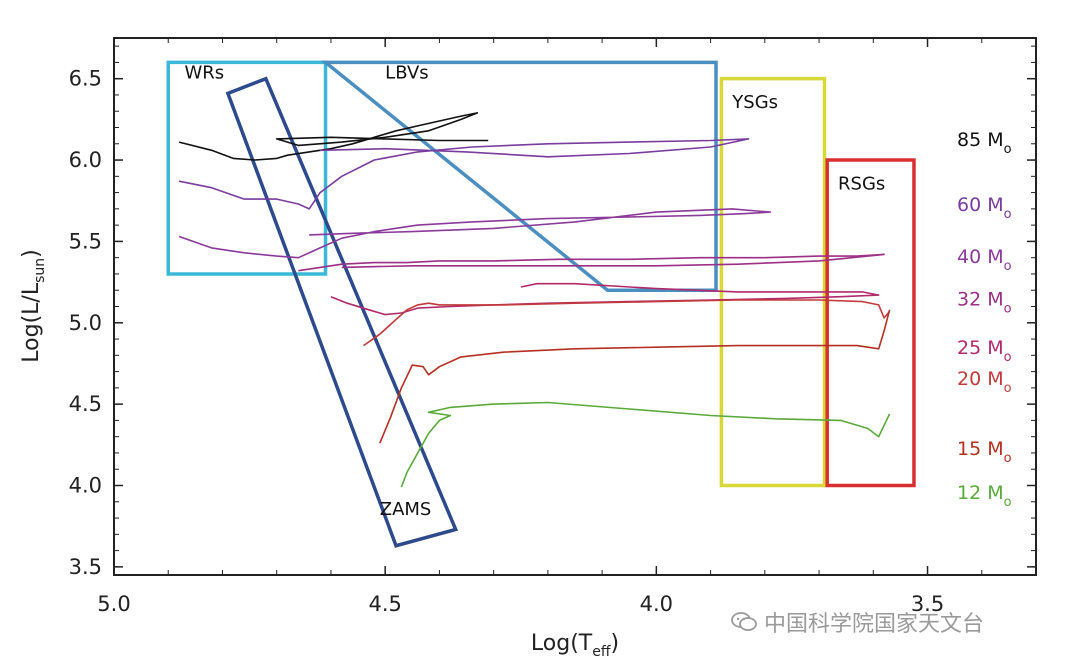 The image size is (1080, 671). What do you see at coordinates (980, 257) in the screenshot?
I see `mass-value: 40 M` at bounding box center [980, 257].